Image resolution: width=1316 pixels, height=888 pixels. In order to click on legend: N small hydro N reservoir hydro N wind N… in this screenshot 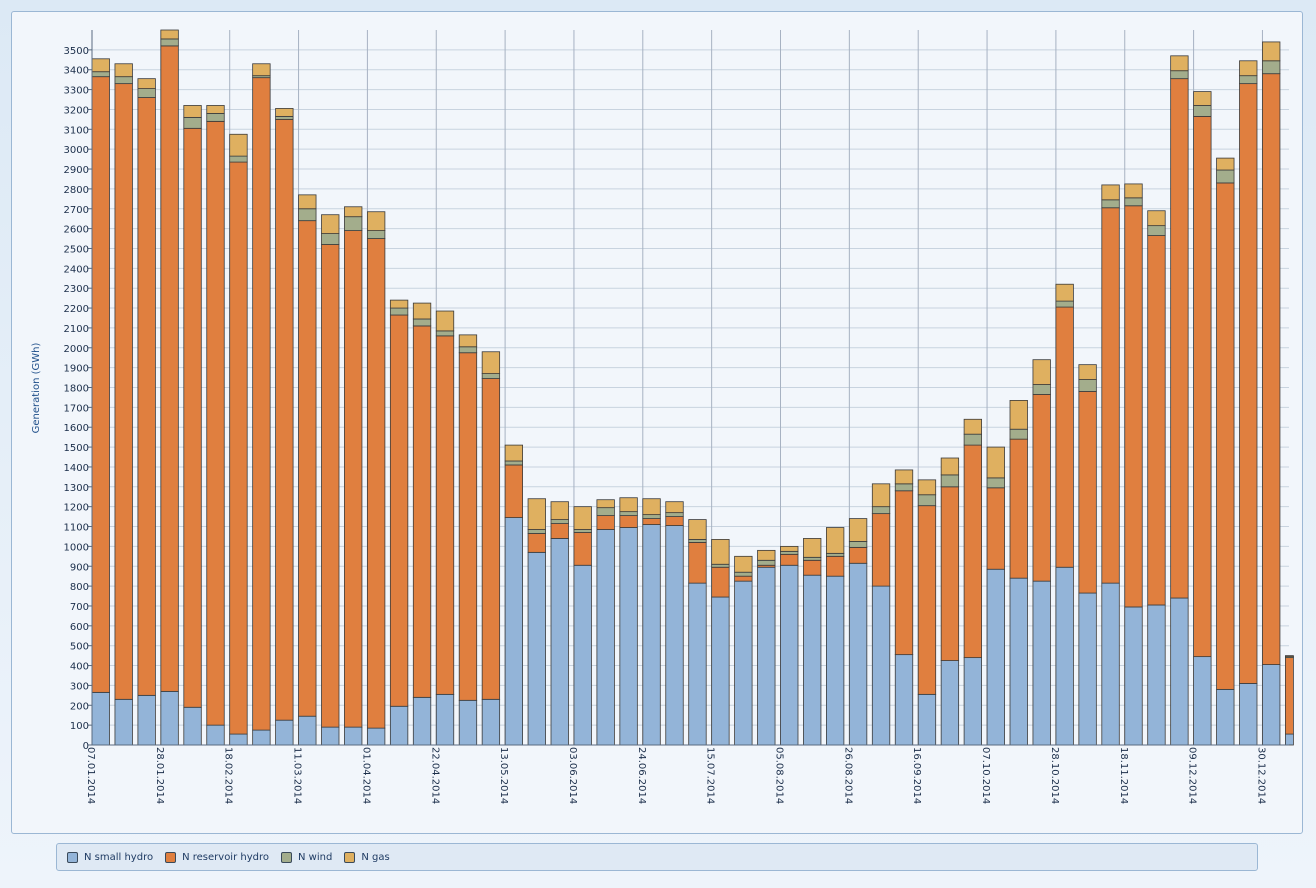, I will do `click(657, 857)`.